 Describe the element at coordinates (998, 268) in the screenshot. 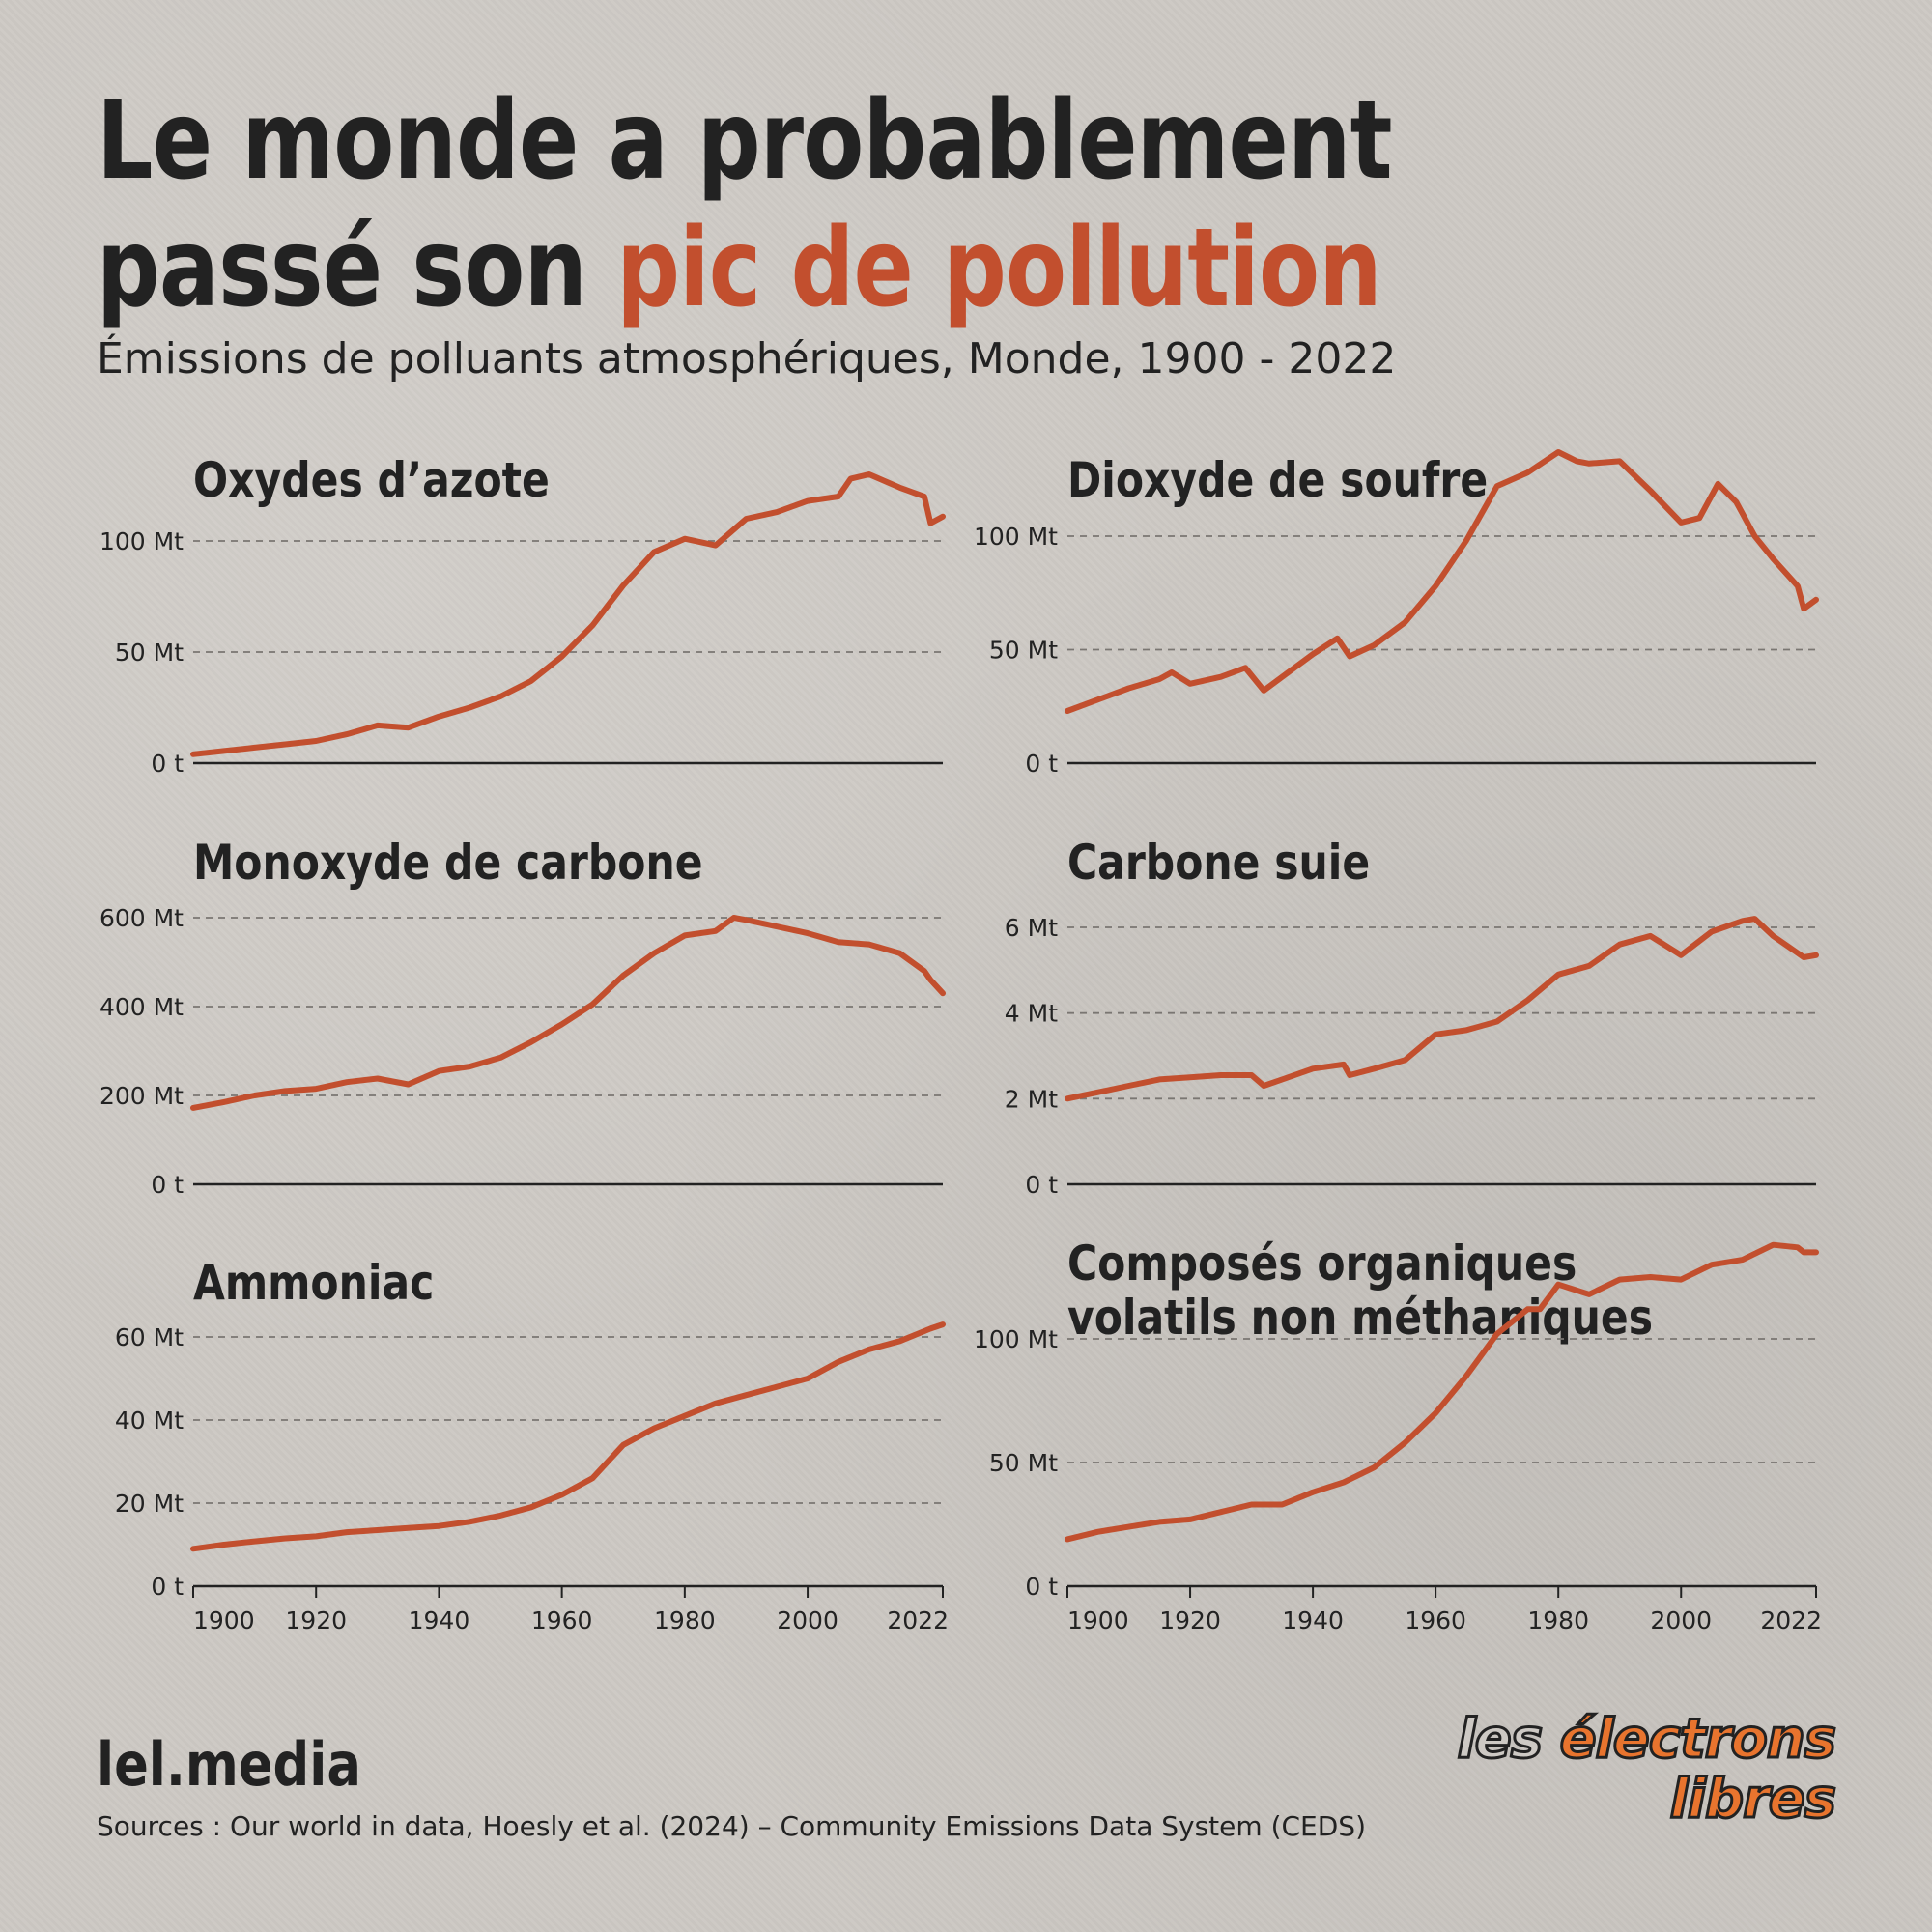

I see `title-highlight: pic de pollution` at that location.